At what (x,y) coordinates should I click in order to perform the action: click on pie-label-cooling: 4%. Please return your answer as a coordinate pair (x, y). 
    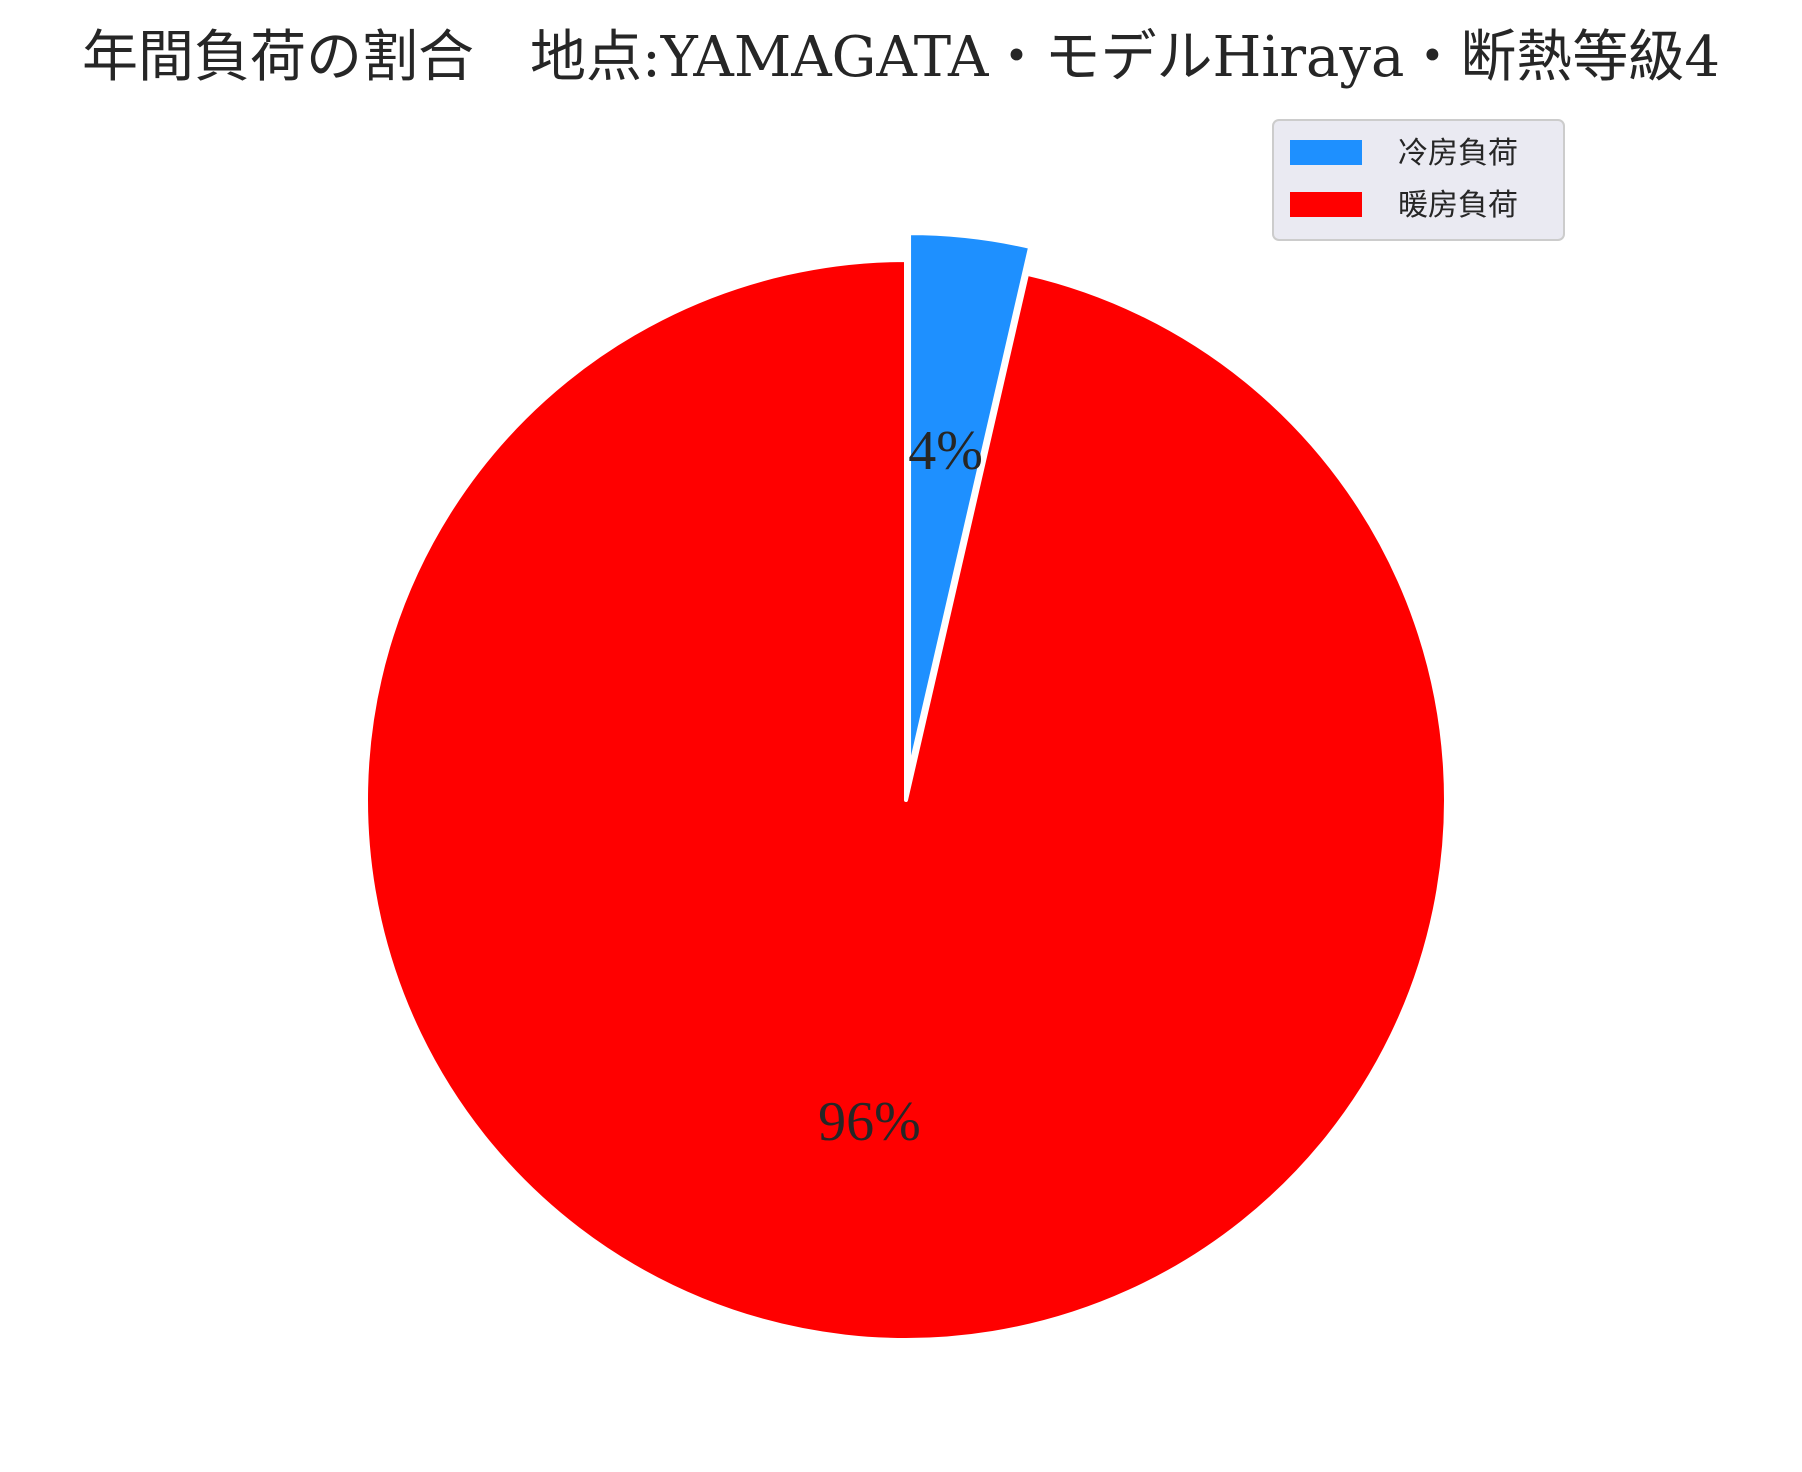
    Looking at the image, I should click on (945, 451).